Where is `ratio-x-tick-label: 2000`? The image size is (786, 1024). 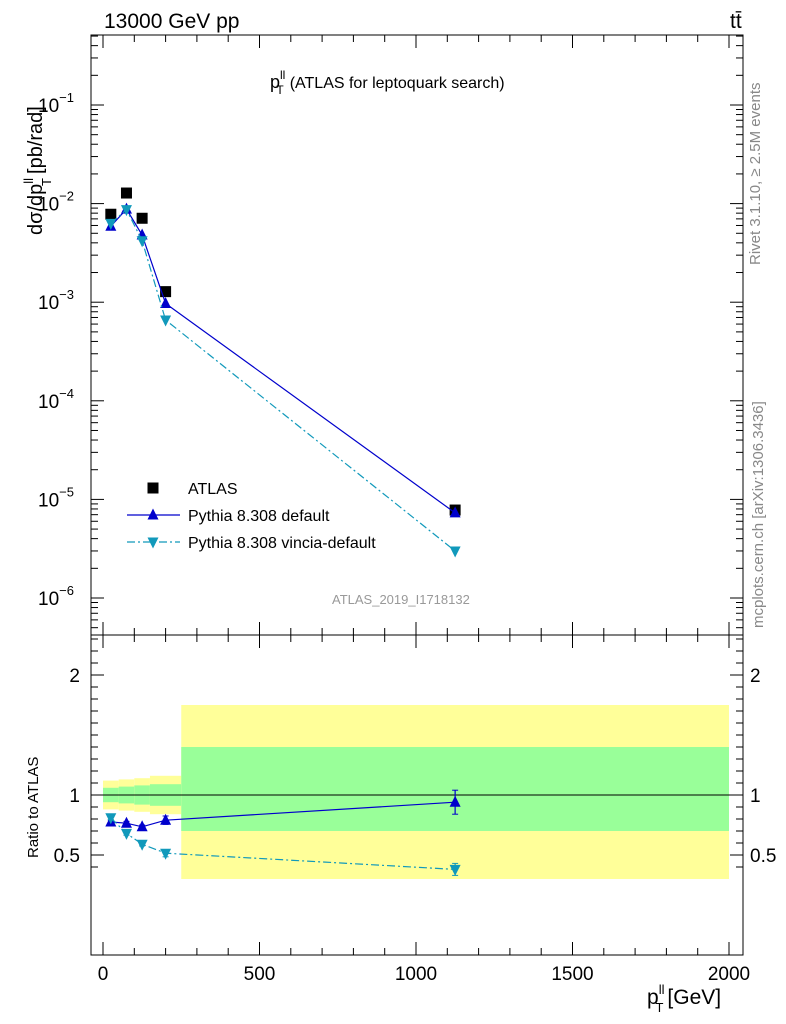
ratio-x-tick-label: 2000 is located at coordinates (729, 974).